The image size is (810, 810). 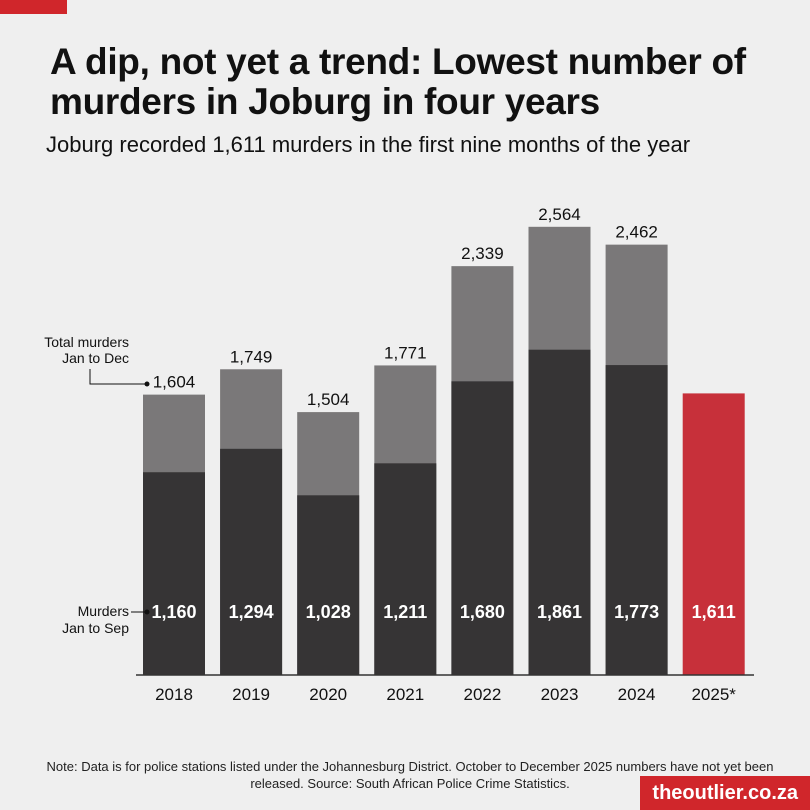 I want to click on x-tick-label-2025: 2025*, so click(x=713, y=694).